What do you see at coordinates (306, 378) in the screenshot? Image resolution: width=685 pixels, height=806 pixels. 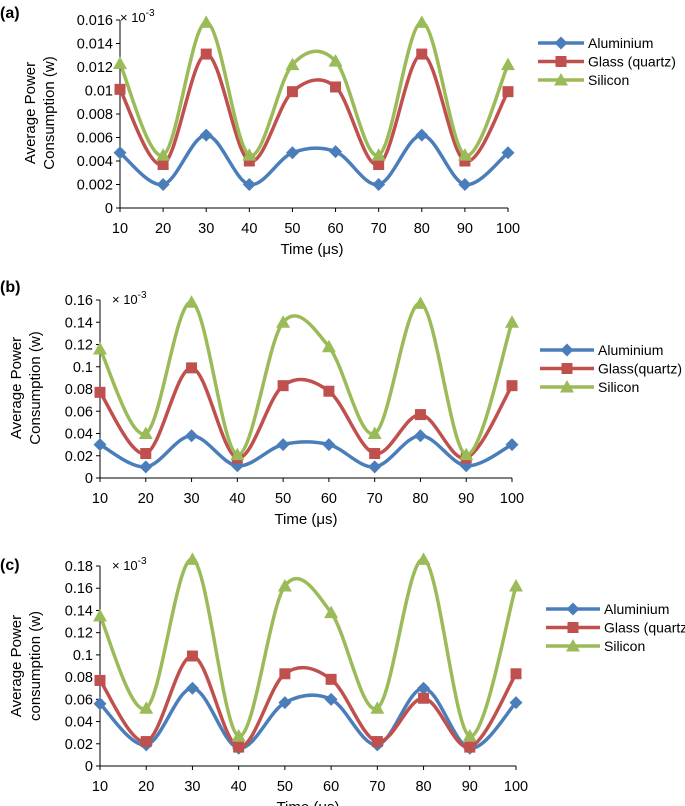 I see `chart-b-silicon-line` at bounding box center [306, 378].